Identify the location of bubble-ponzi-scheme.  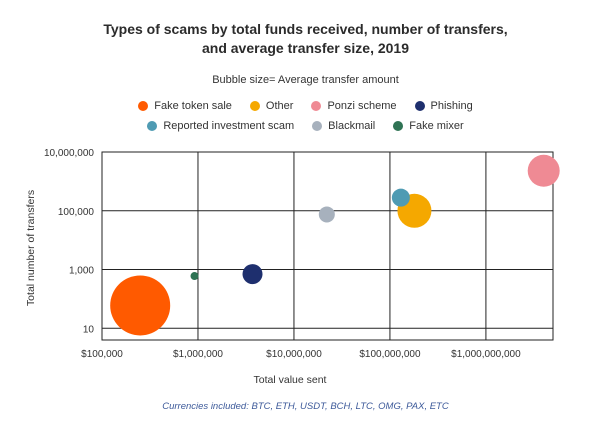
(543, 170).